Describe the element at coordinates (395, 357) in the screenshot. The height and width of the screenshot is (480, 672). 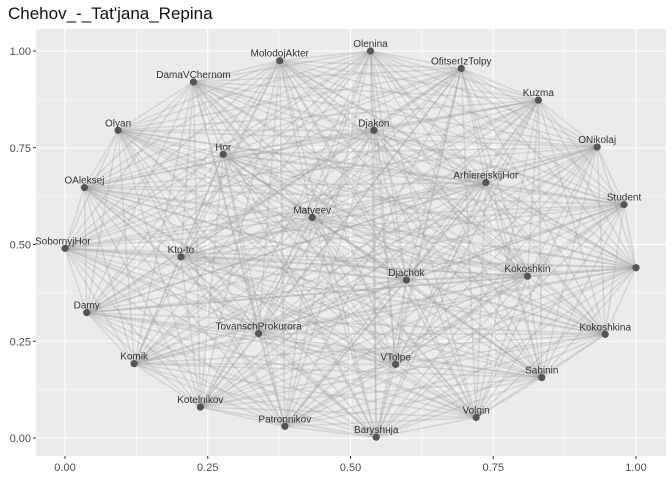
I see `node-label: VTolpe` at that location.